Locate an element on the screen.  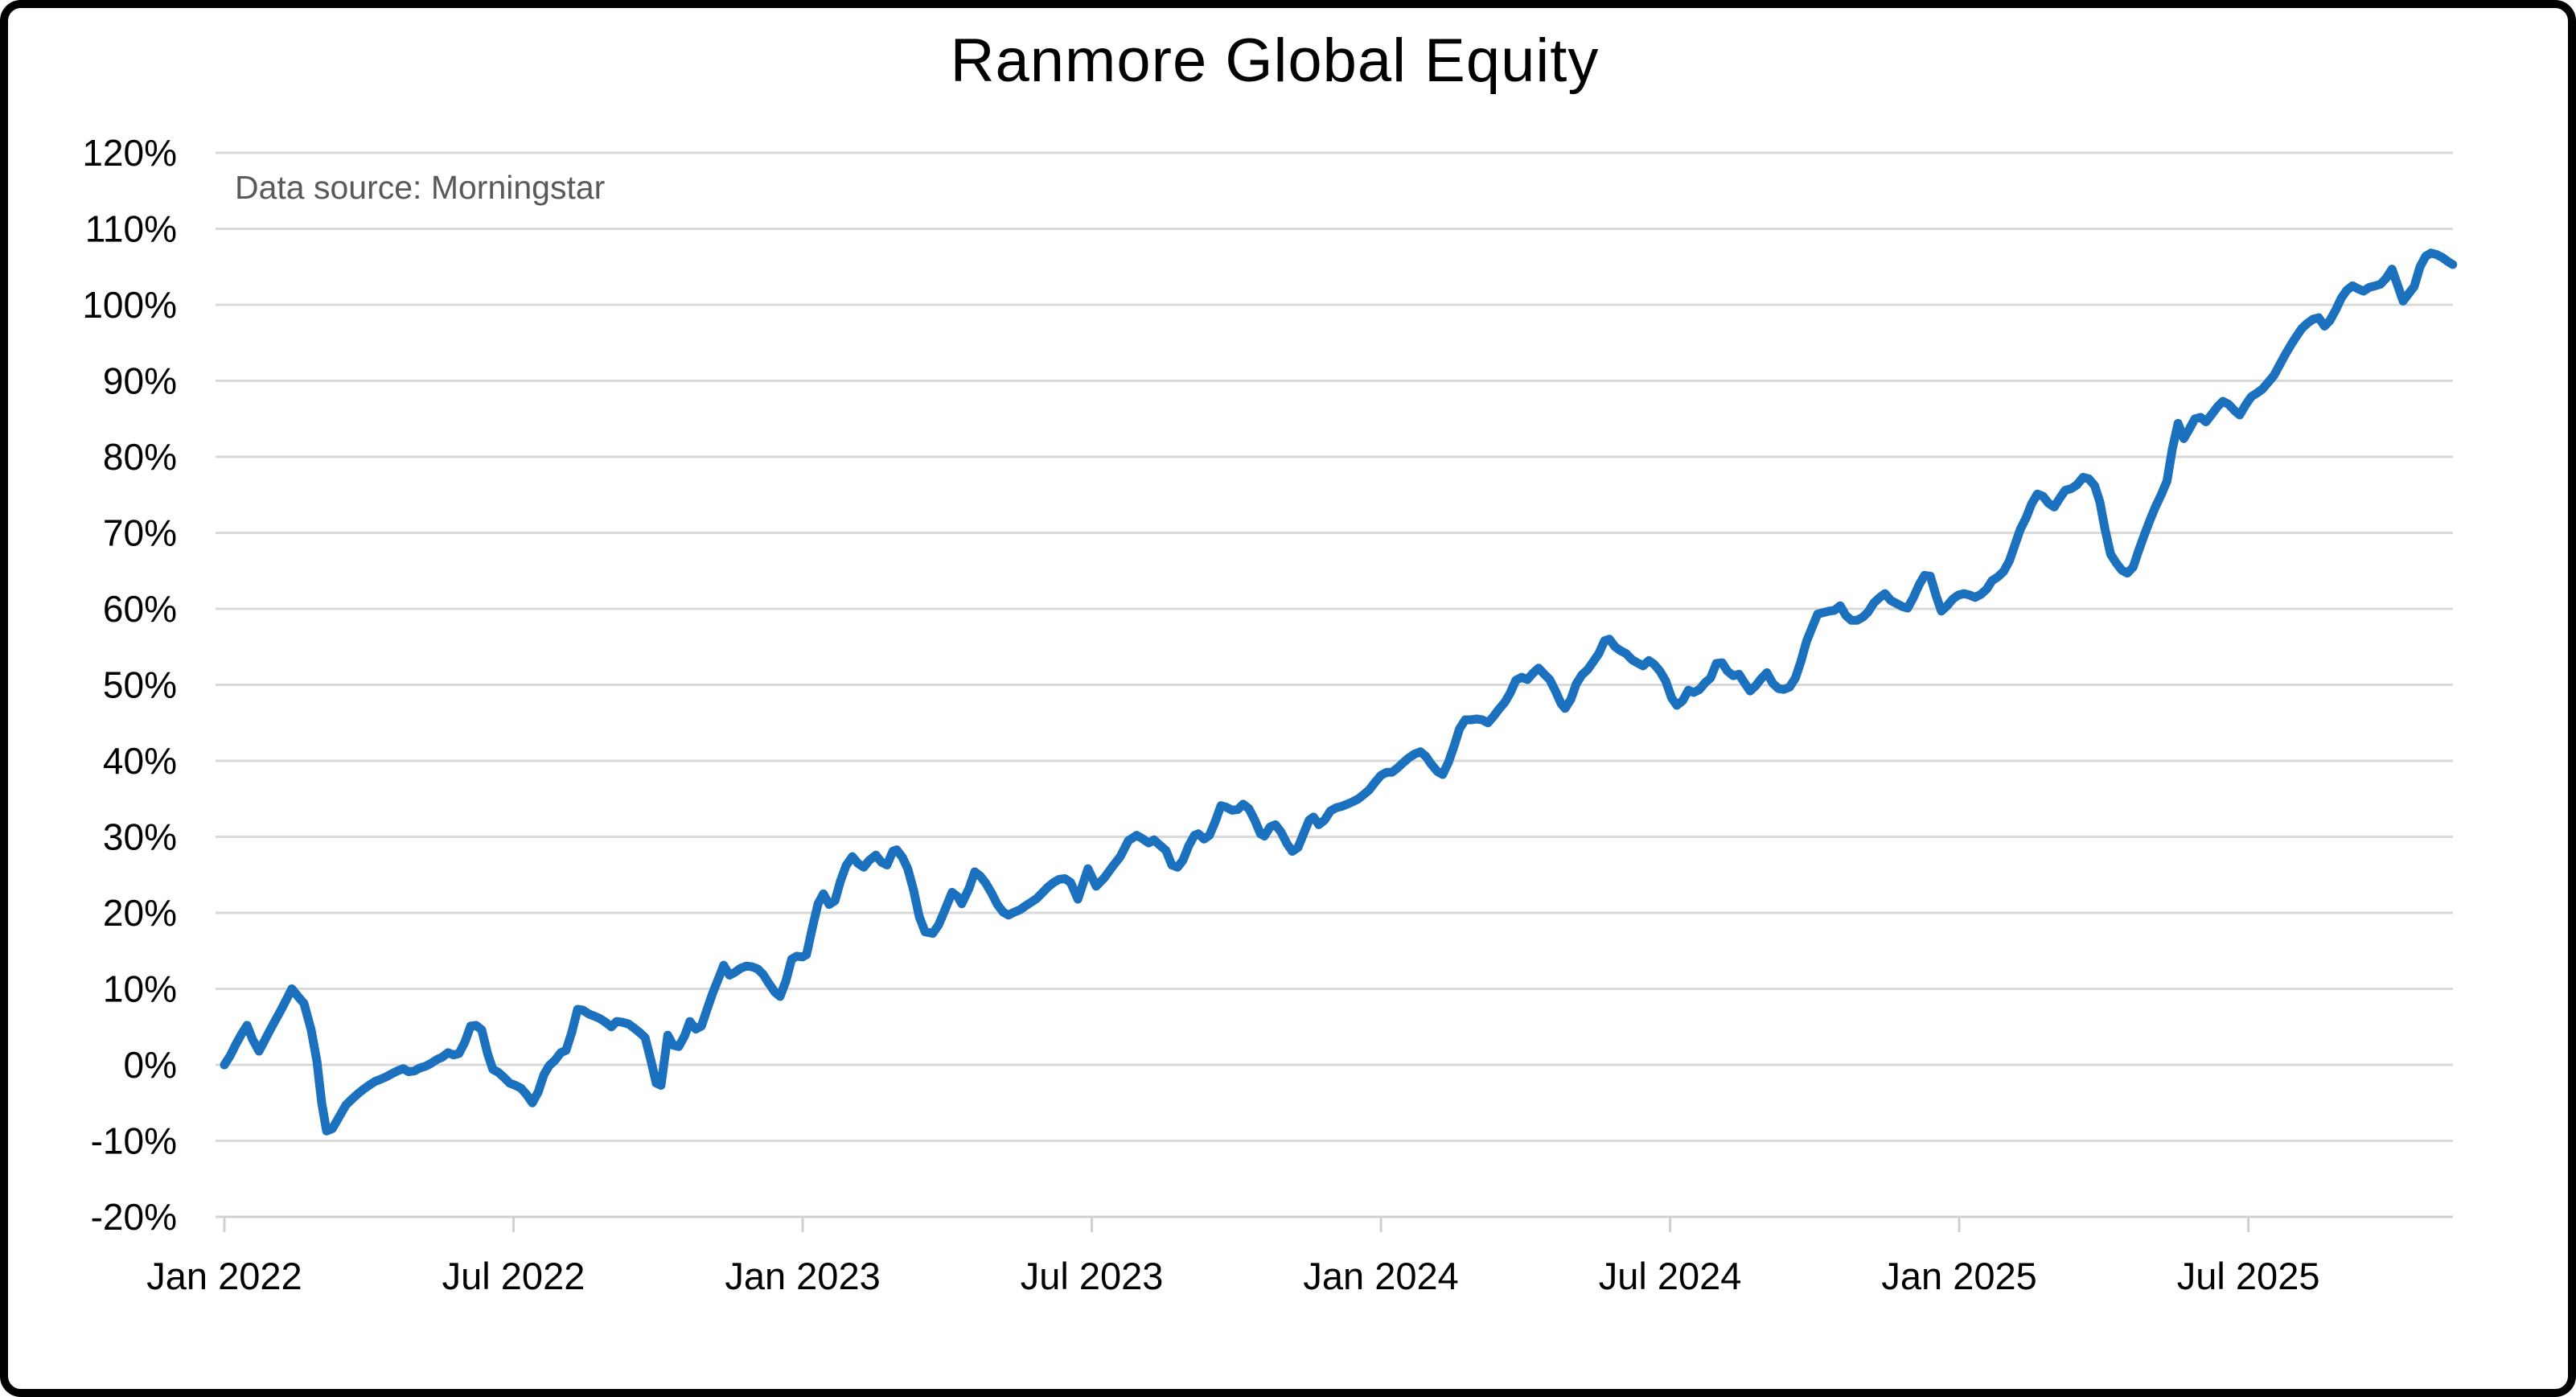
y-axis-label: 40% is located at coordinates (140, 761).